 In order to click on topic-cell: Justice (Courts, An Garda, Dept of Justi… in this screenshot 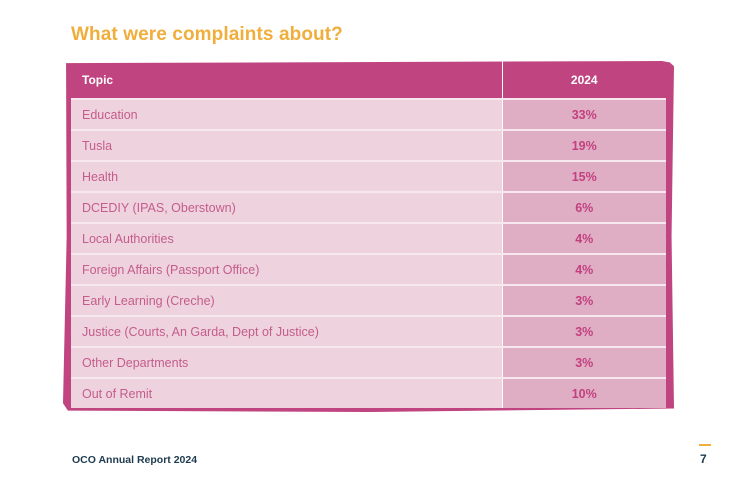, I will do `click(286, 331)`.